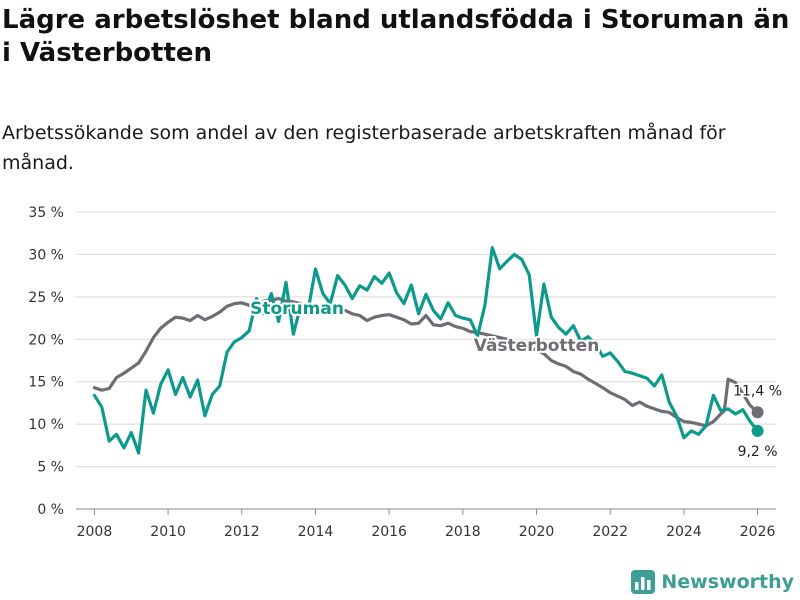 This screenshot has height=600, width=800. I want to click on x-axis-ticks: 2008 2010 2012 2014 2016 2018 2020 2022 2024 2026, so click(426, 524).